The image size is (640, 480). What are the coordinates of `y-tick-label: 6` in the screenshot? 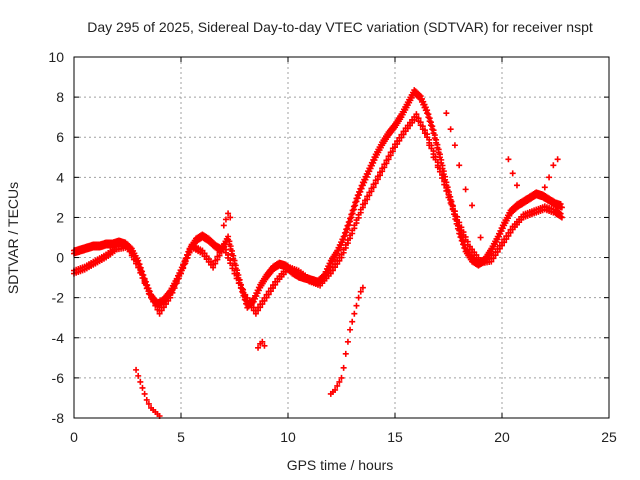 It's located at (60, 137).